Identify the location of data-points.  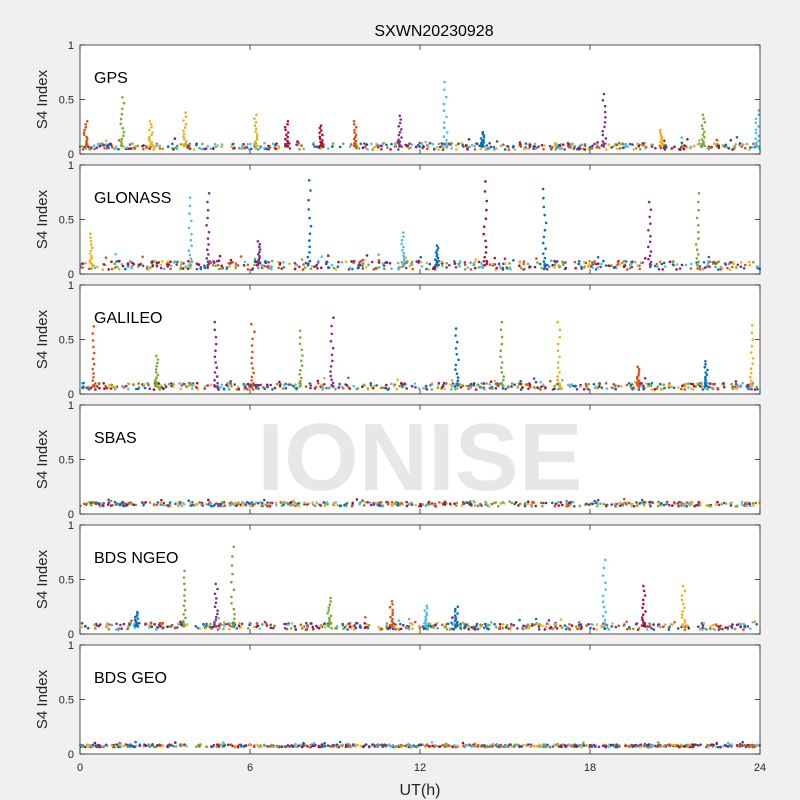
(420, 502).